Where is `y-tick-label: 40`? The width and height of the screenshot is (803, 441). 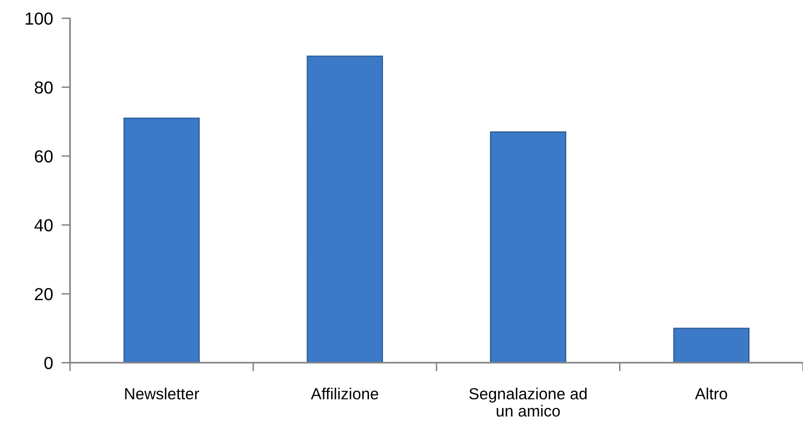 y-tick-label: 40 is located at coordinates (43, 225).